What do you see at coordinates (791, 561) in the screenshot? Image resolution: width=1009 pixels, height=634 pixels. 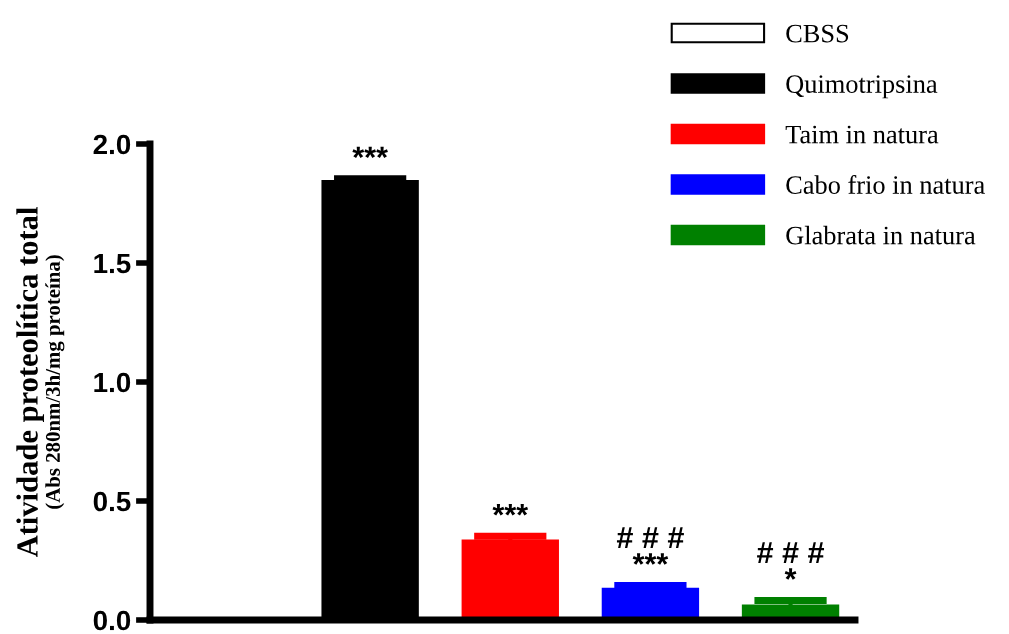 I see `data-label: # # # *` at bounding box center [791, 561].